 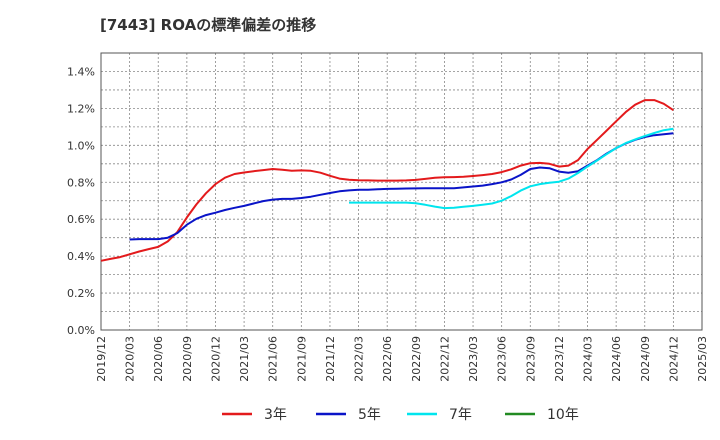 What do you see at coordinates (273, 359) in the screenshot?
I see `x-tick-label: 2021/06` at bounding box center [273, 359].